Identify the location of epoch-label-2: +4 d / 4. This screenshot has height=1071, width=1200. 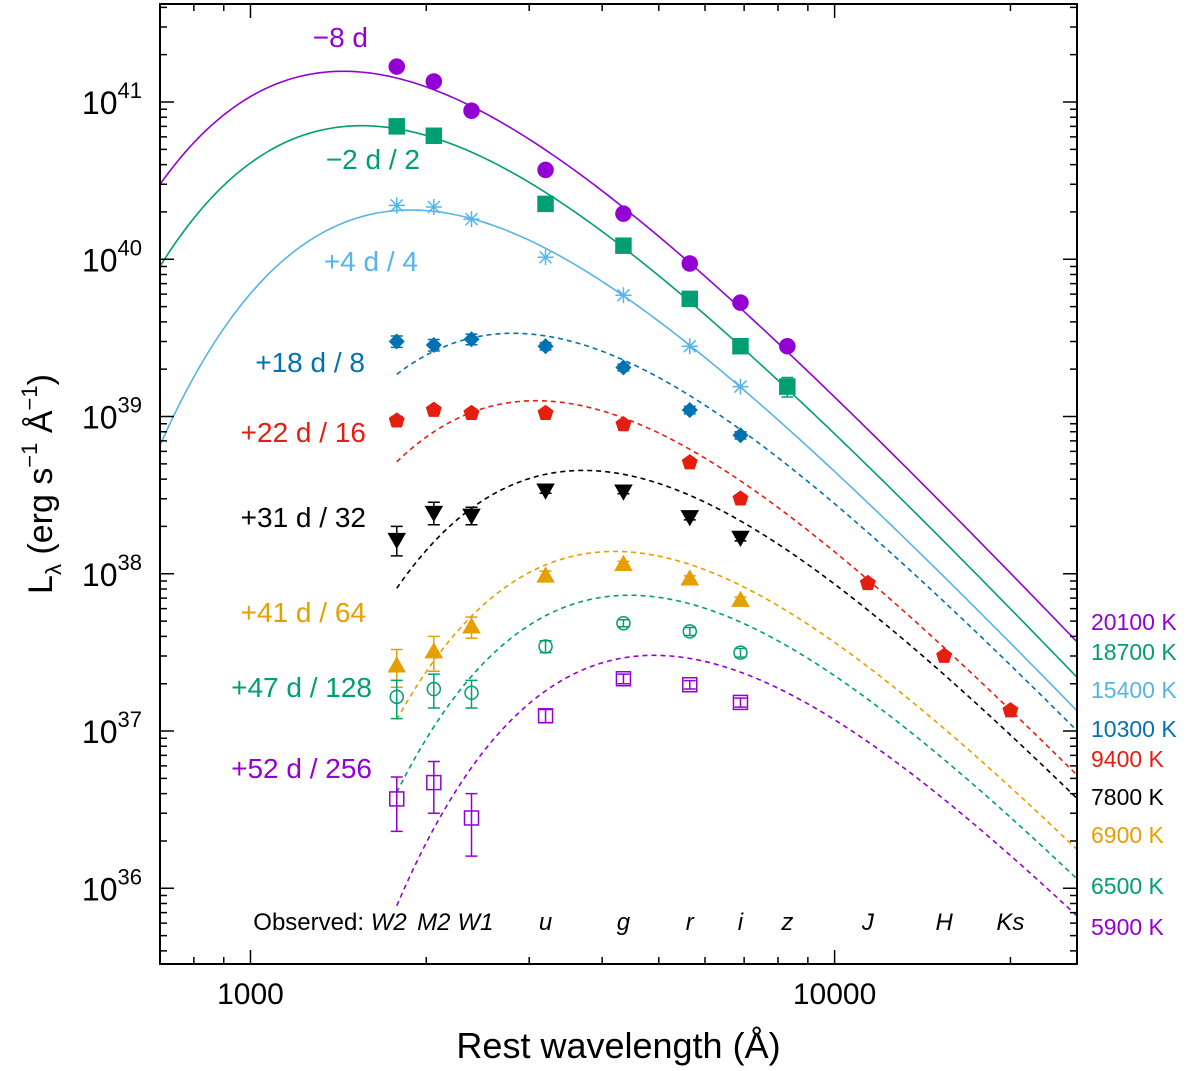
(371, 261).